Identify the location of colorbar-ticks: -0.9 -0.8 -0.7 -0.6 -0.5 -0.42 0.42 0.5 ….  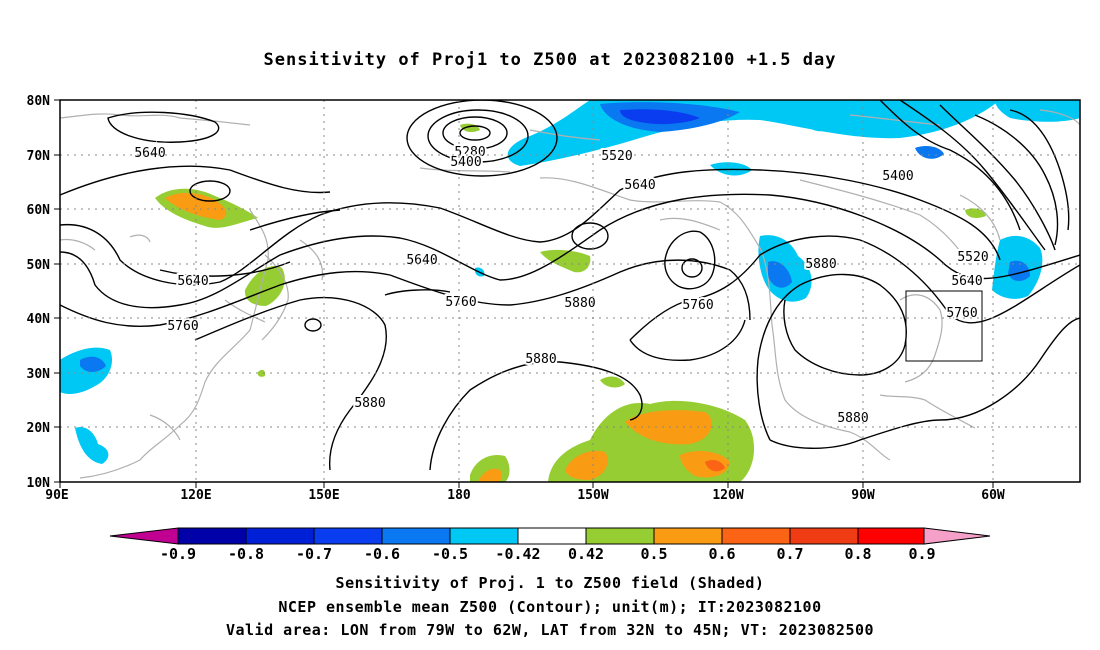
(548, 554).